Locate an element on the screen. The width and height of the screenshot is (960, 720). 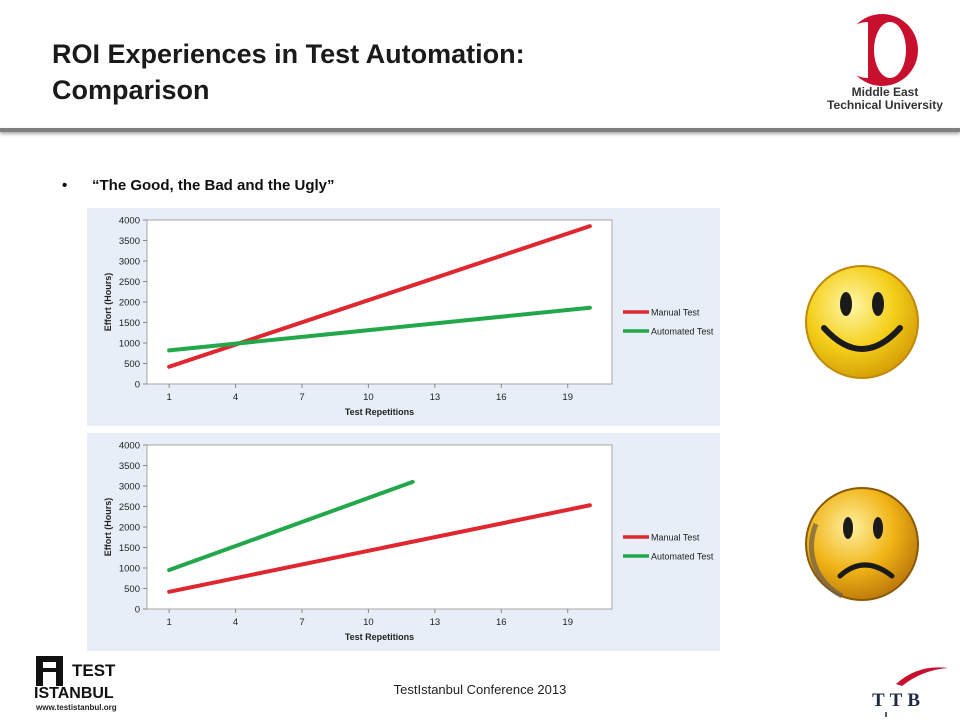
series-line-manual-test is located at coordinates (379, 548).